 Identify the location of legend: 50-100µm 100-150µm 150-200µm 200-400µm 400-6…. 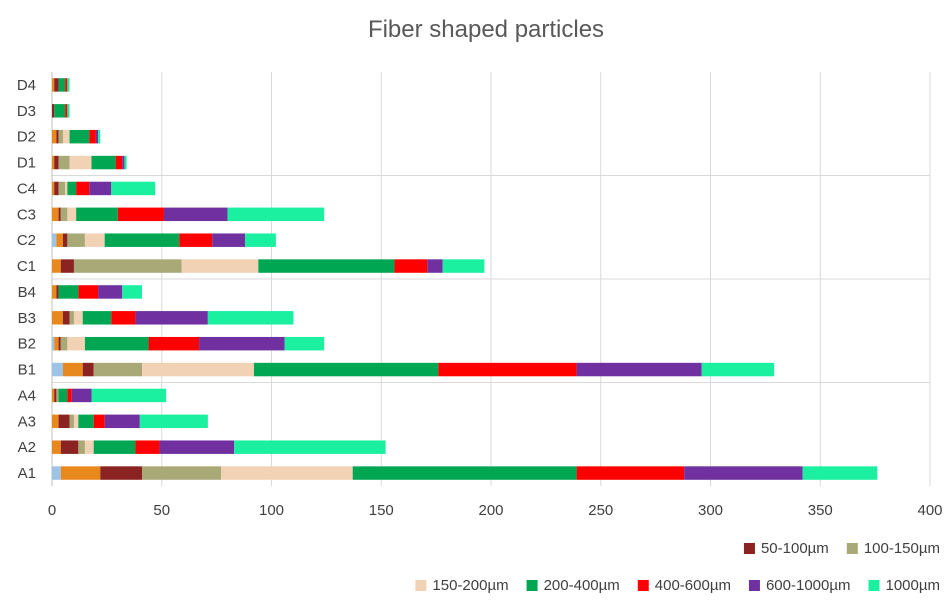
(677, 567).